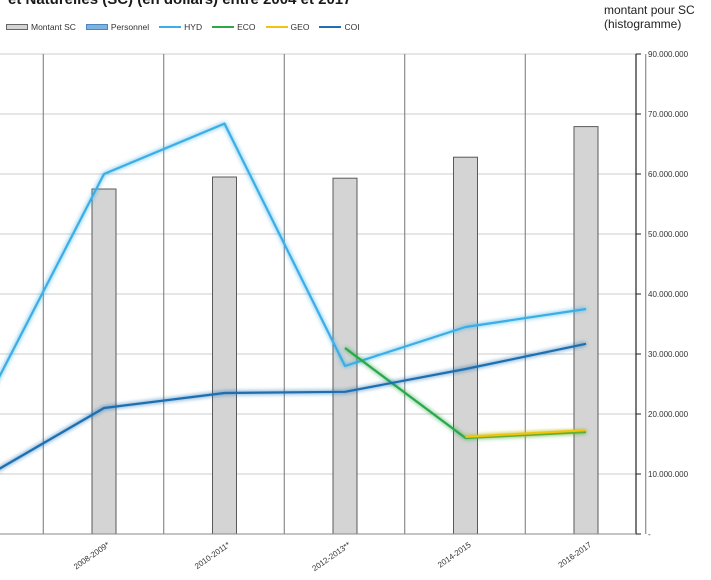  I want to click on x-tick-label-2016-2017: 2016-2017, so click(575, 555).